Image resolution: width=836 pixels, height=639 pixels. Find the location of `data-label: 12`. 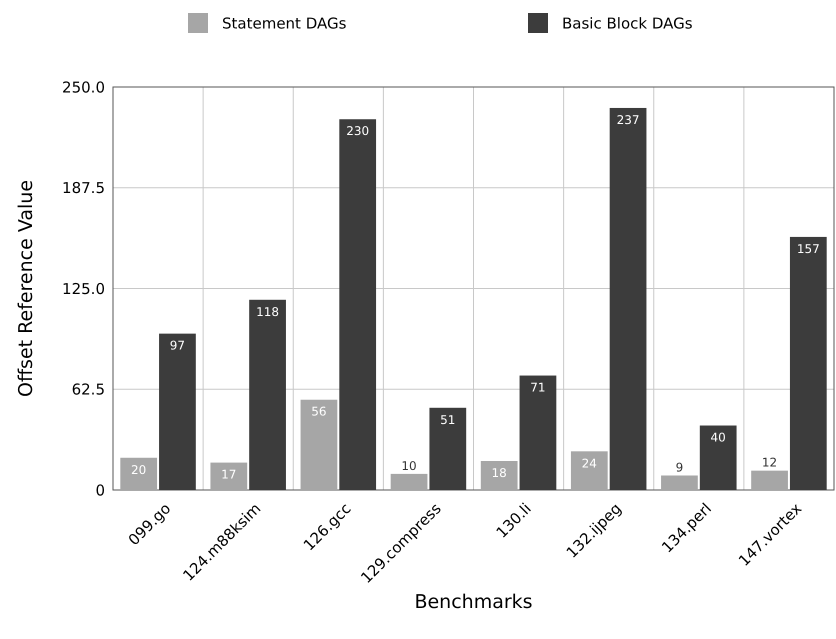

data-label: 12 is located at coordinates (770, 463).